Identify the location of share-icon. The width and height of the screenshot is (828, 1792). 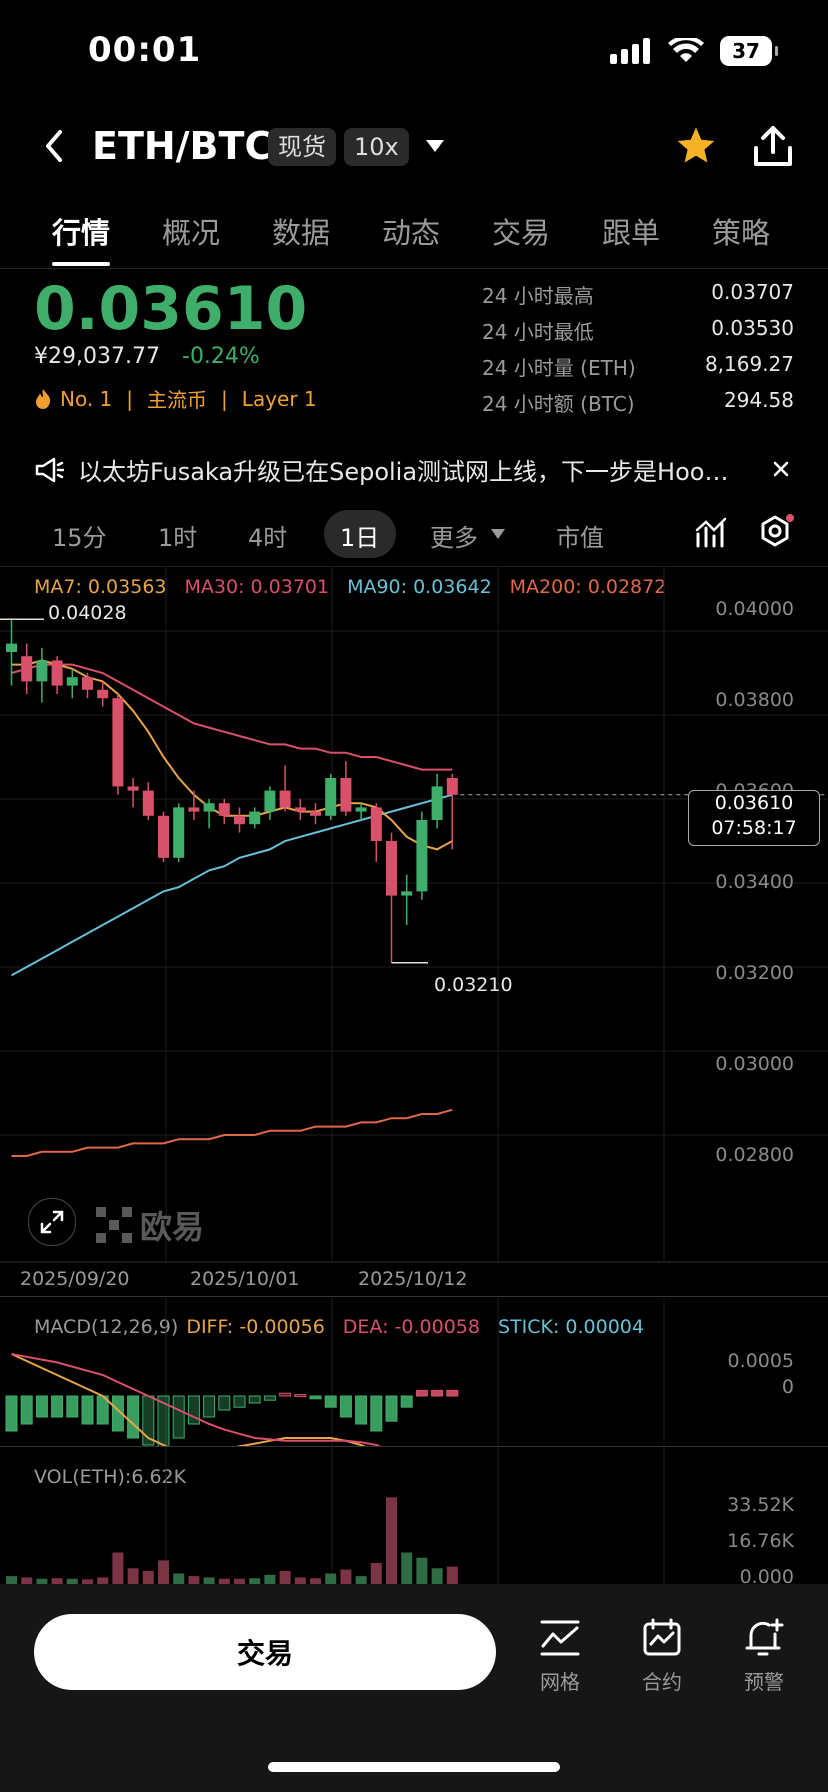
(773, 146).